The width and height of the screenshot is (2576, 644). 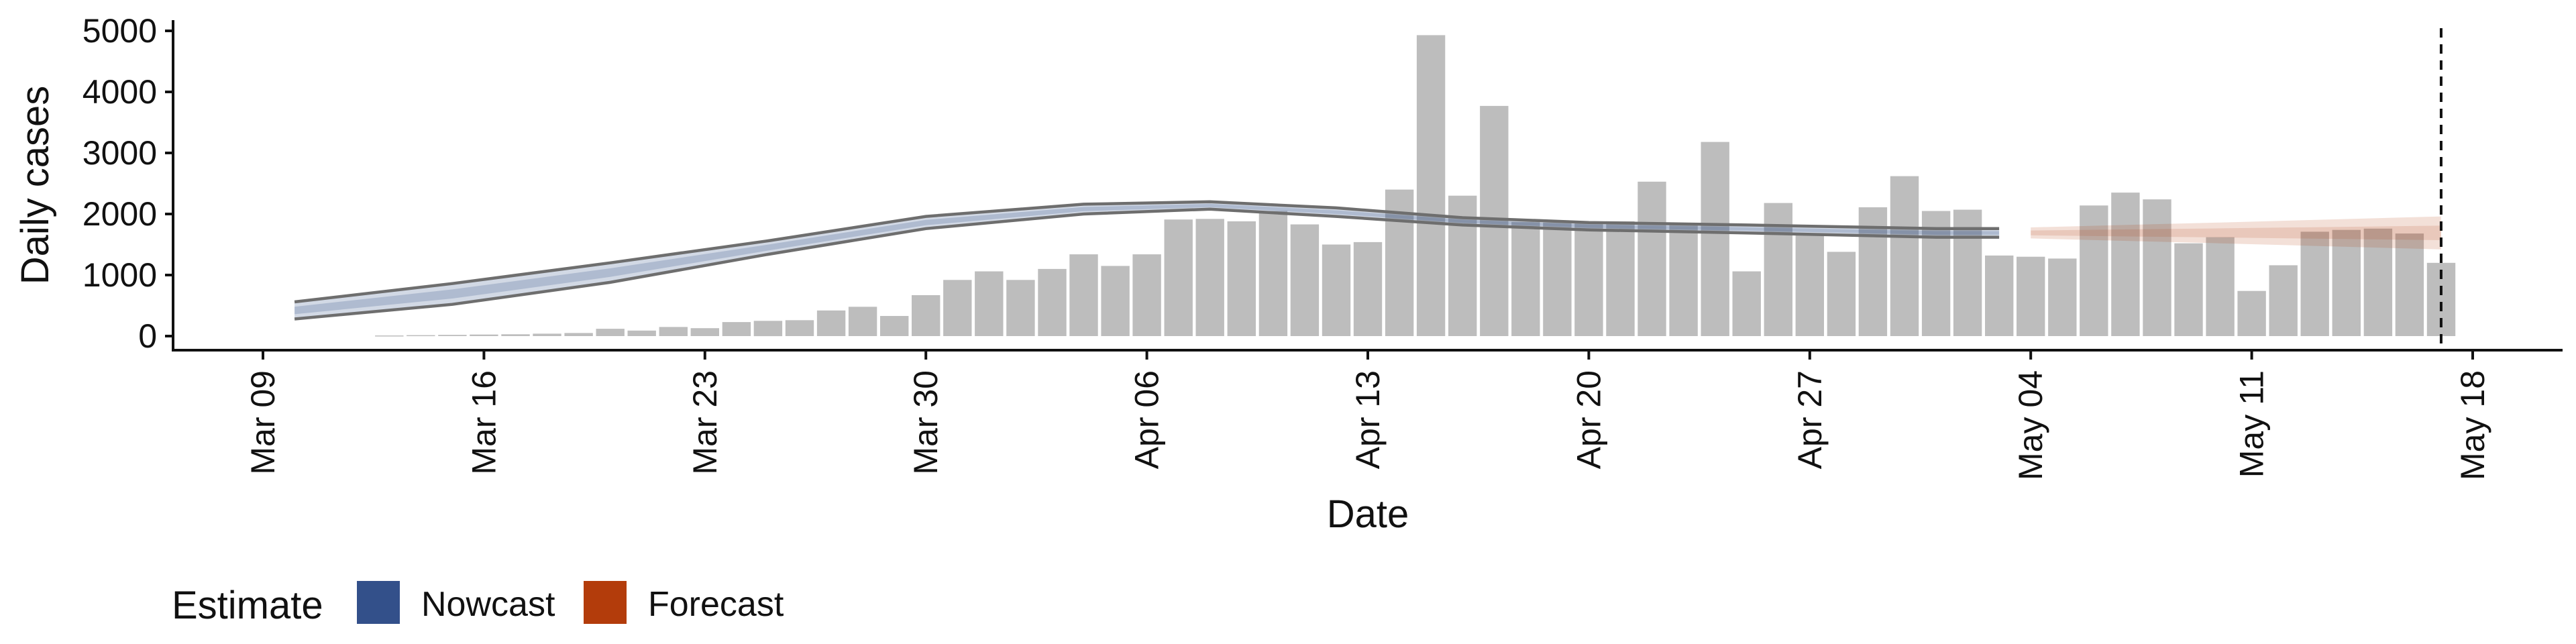 I want to click on y-tick-label: 2000, so click(x=120, y=214).